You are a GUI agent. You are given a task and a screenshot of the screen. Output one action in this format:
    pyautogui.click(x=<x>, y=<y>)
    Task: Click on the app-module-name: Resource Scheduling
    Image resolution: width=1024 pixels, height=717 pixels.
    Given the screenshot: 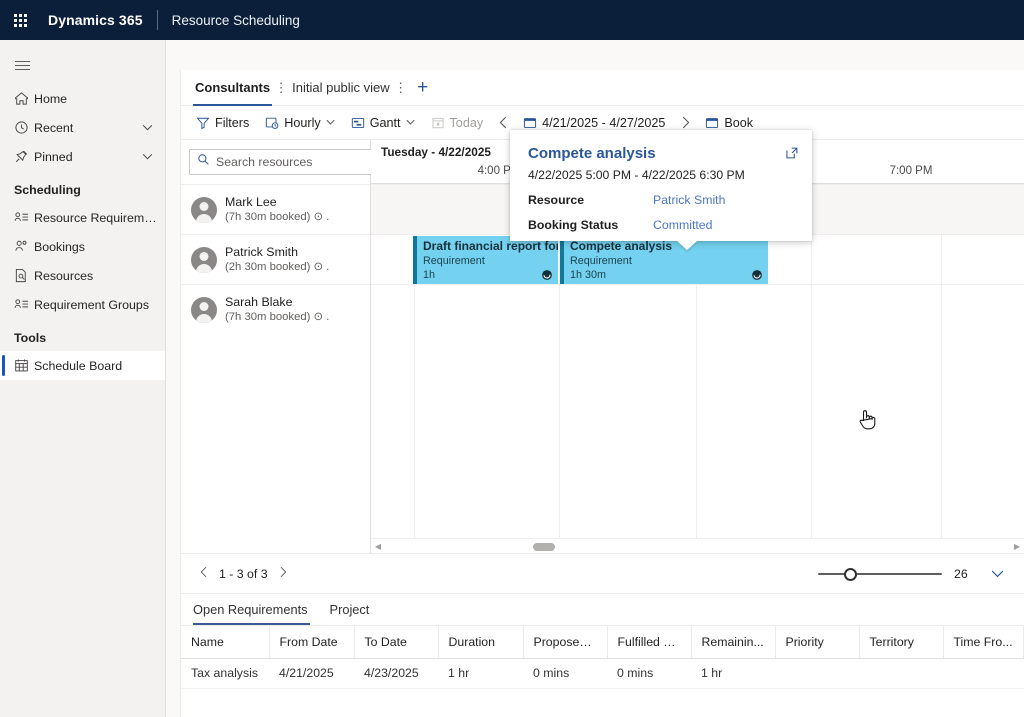 What is the action you would take?
    pyautogui.click(x=235, y=20)
    